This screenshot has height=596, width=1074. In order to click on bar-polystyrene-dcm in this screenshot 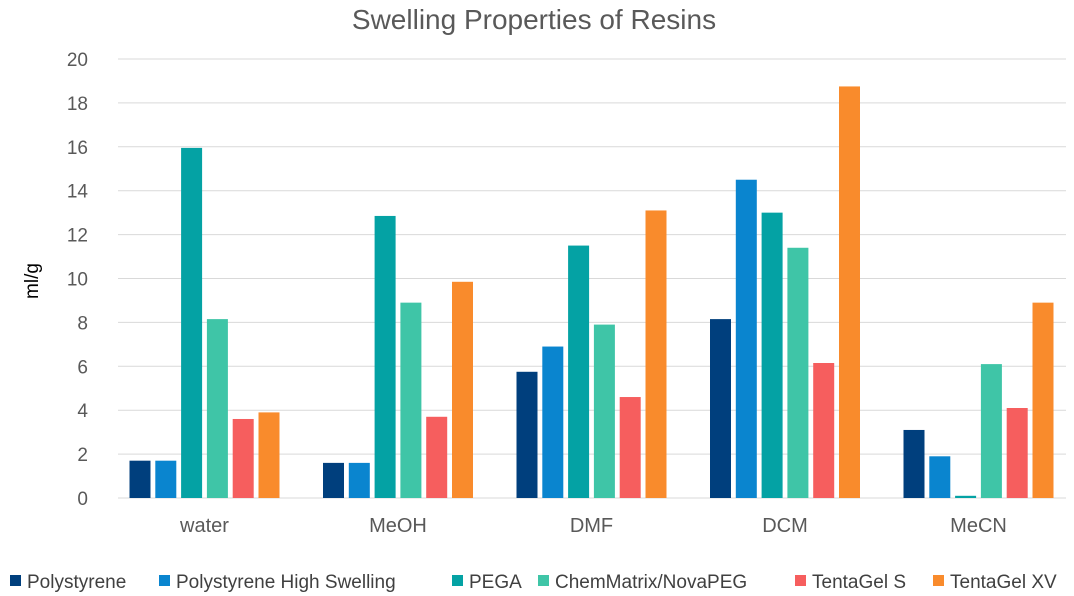, I will do `click(720, 408)`.